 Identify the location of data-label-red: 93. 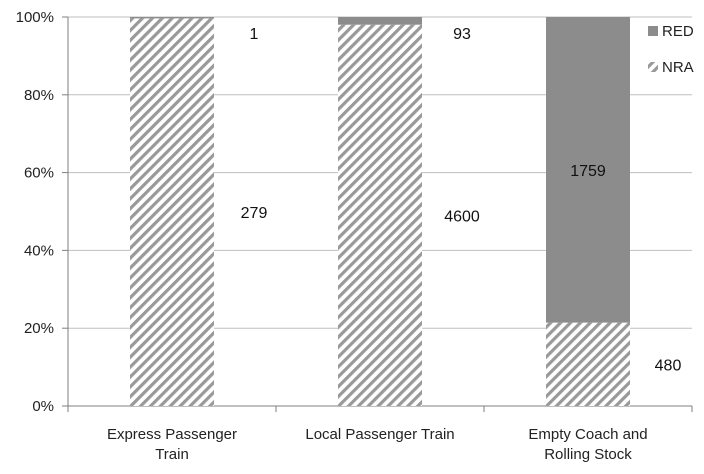
(462, 34).